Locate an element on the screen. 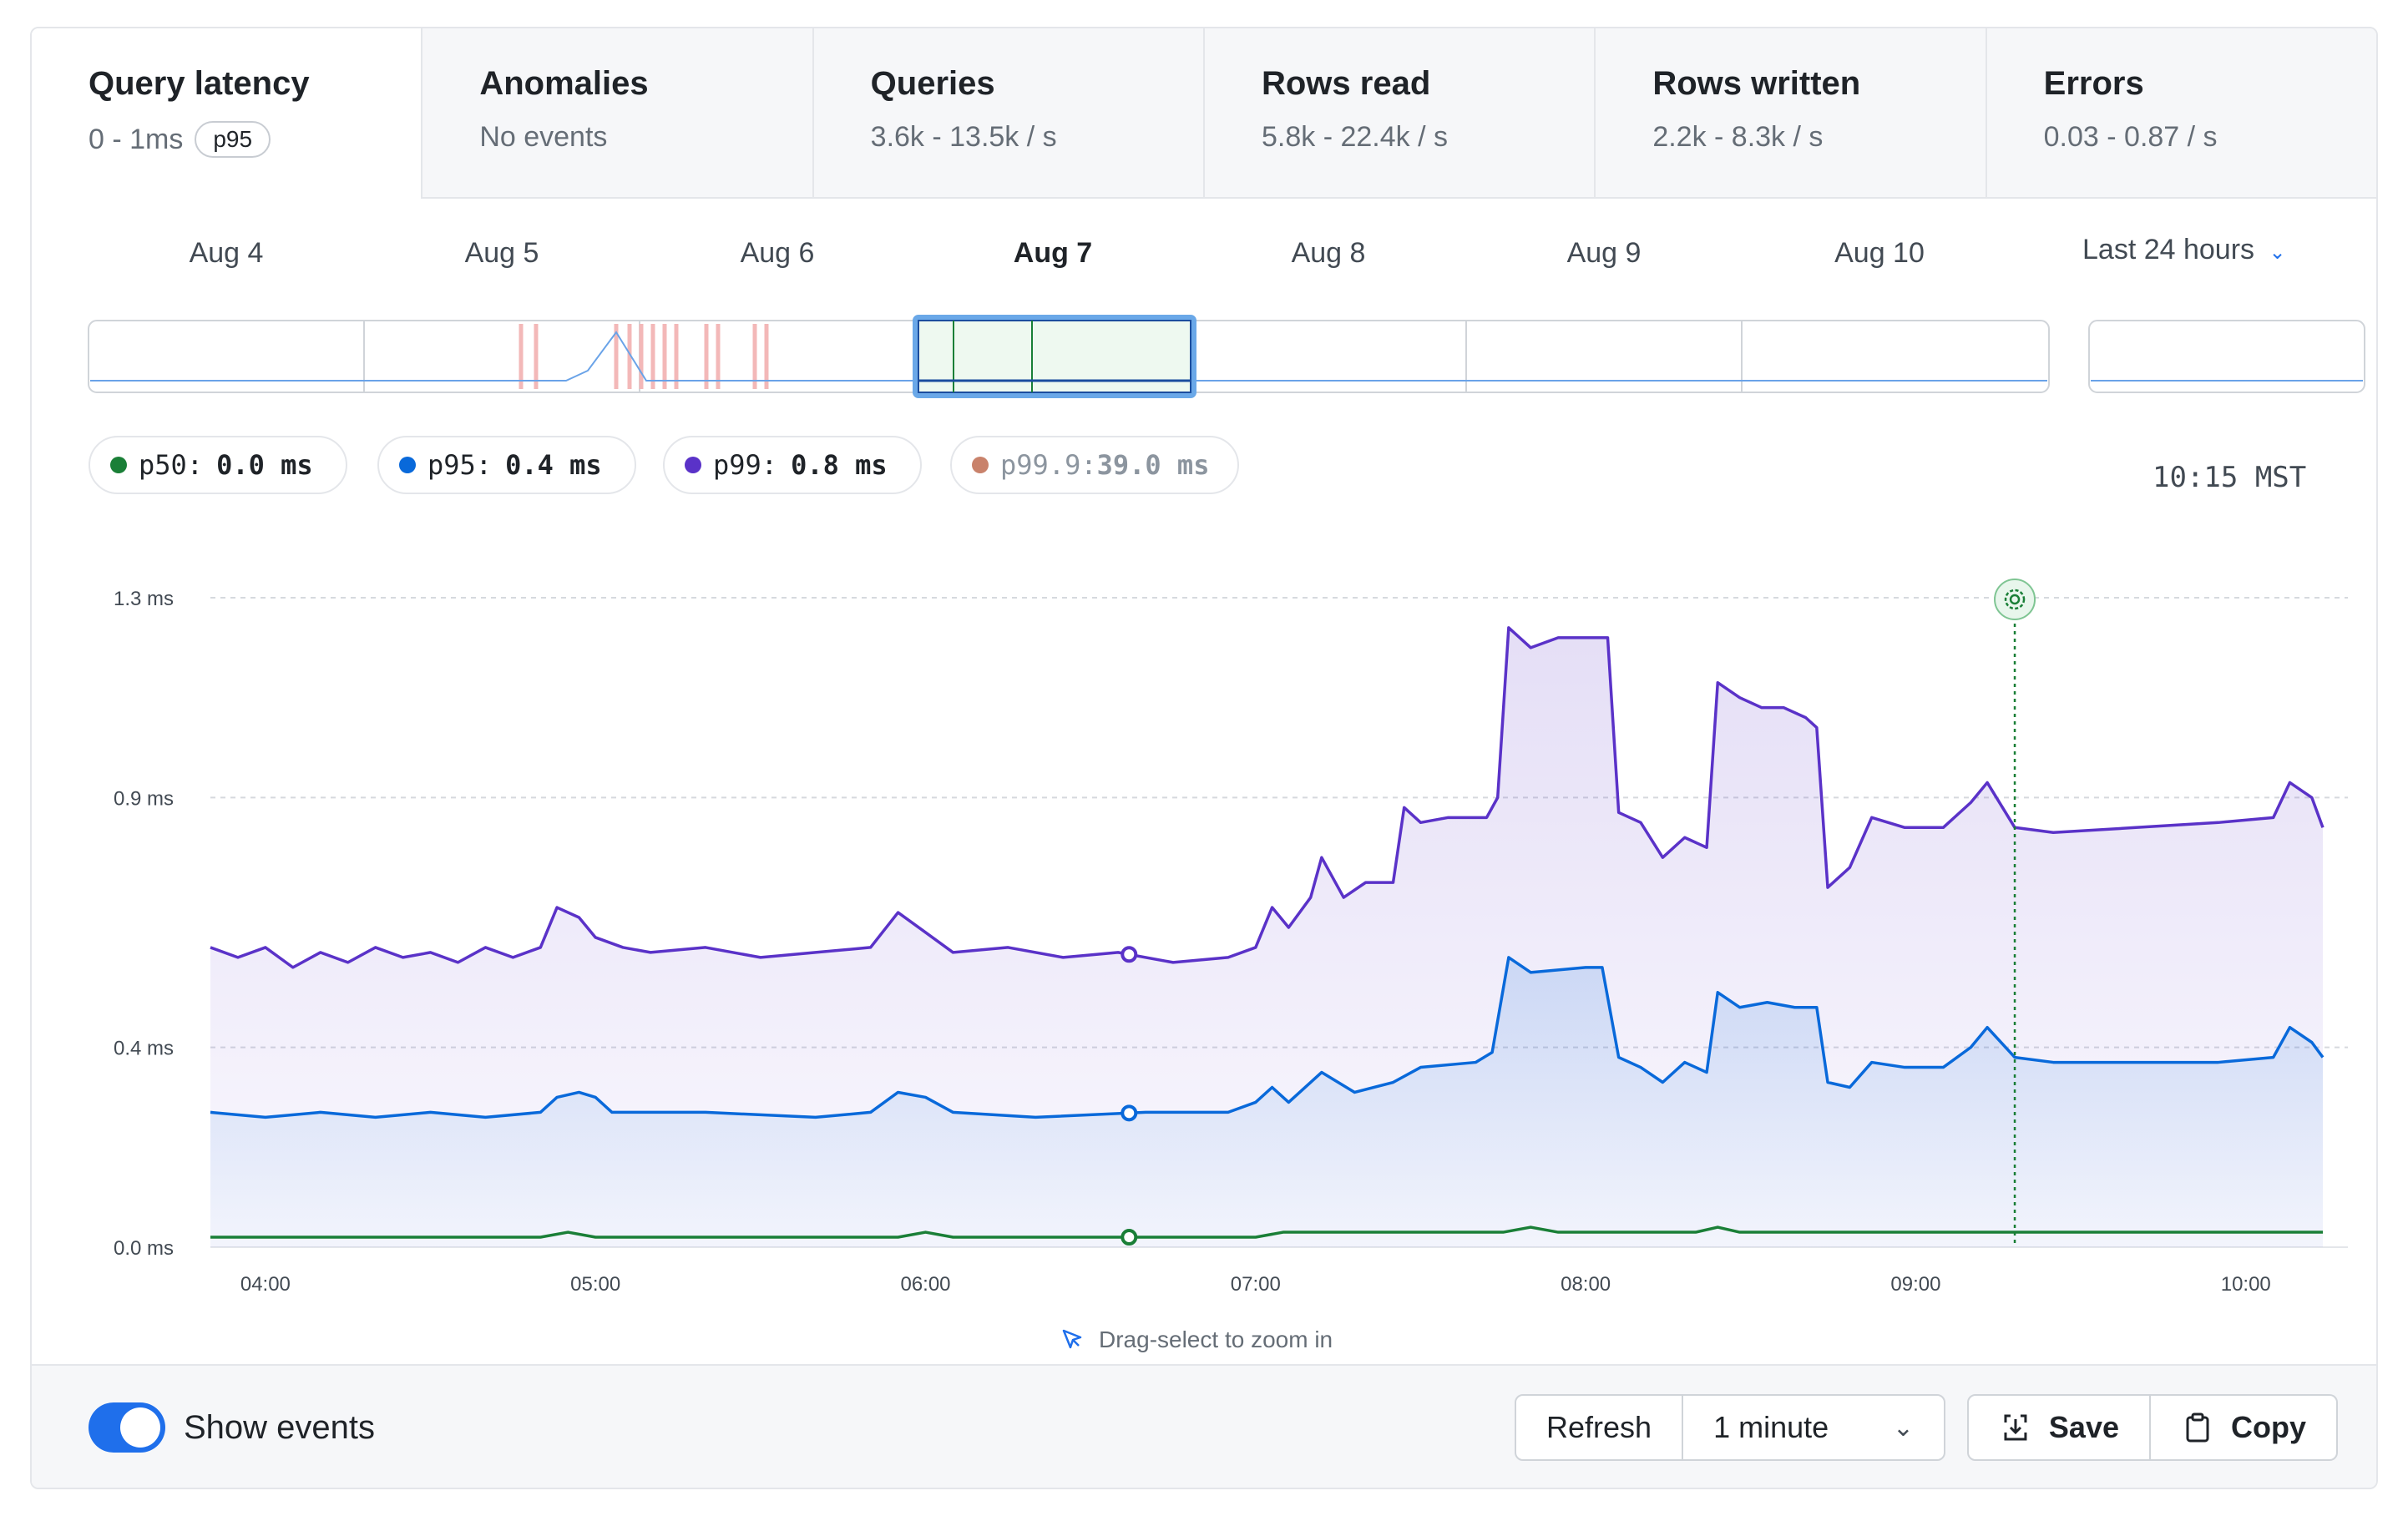 This screenshot has height=1516, width=2408. tab-rows-read: Rows read 5.8k - 22.4k / s is located at coordinates (1400, 113).